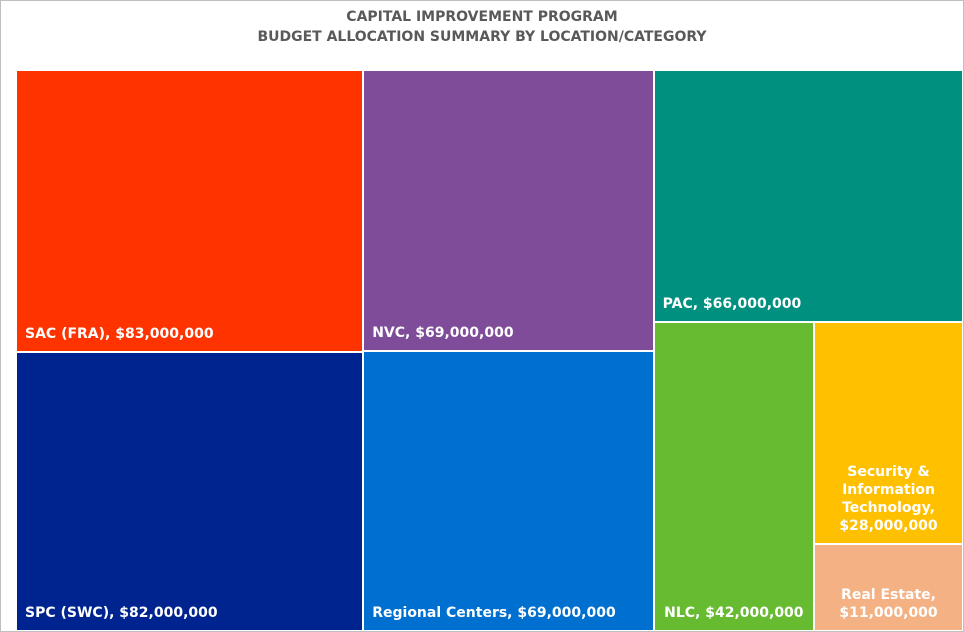  Describe the element at coordinates (888, 594) in the screenshot. I see `category-label: Real Estate,` at that location.